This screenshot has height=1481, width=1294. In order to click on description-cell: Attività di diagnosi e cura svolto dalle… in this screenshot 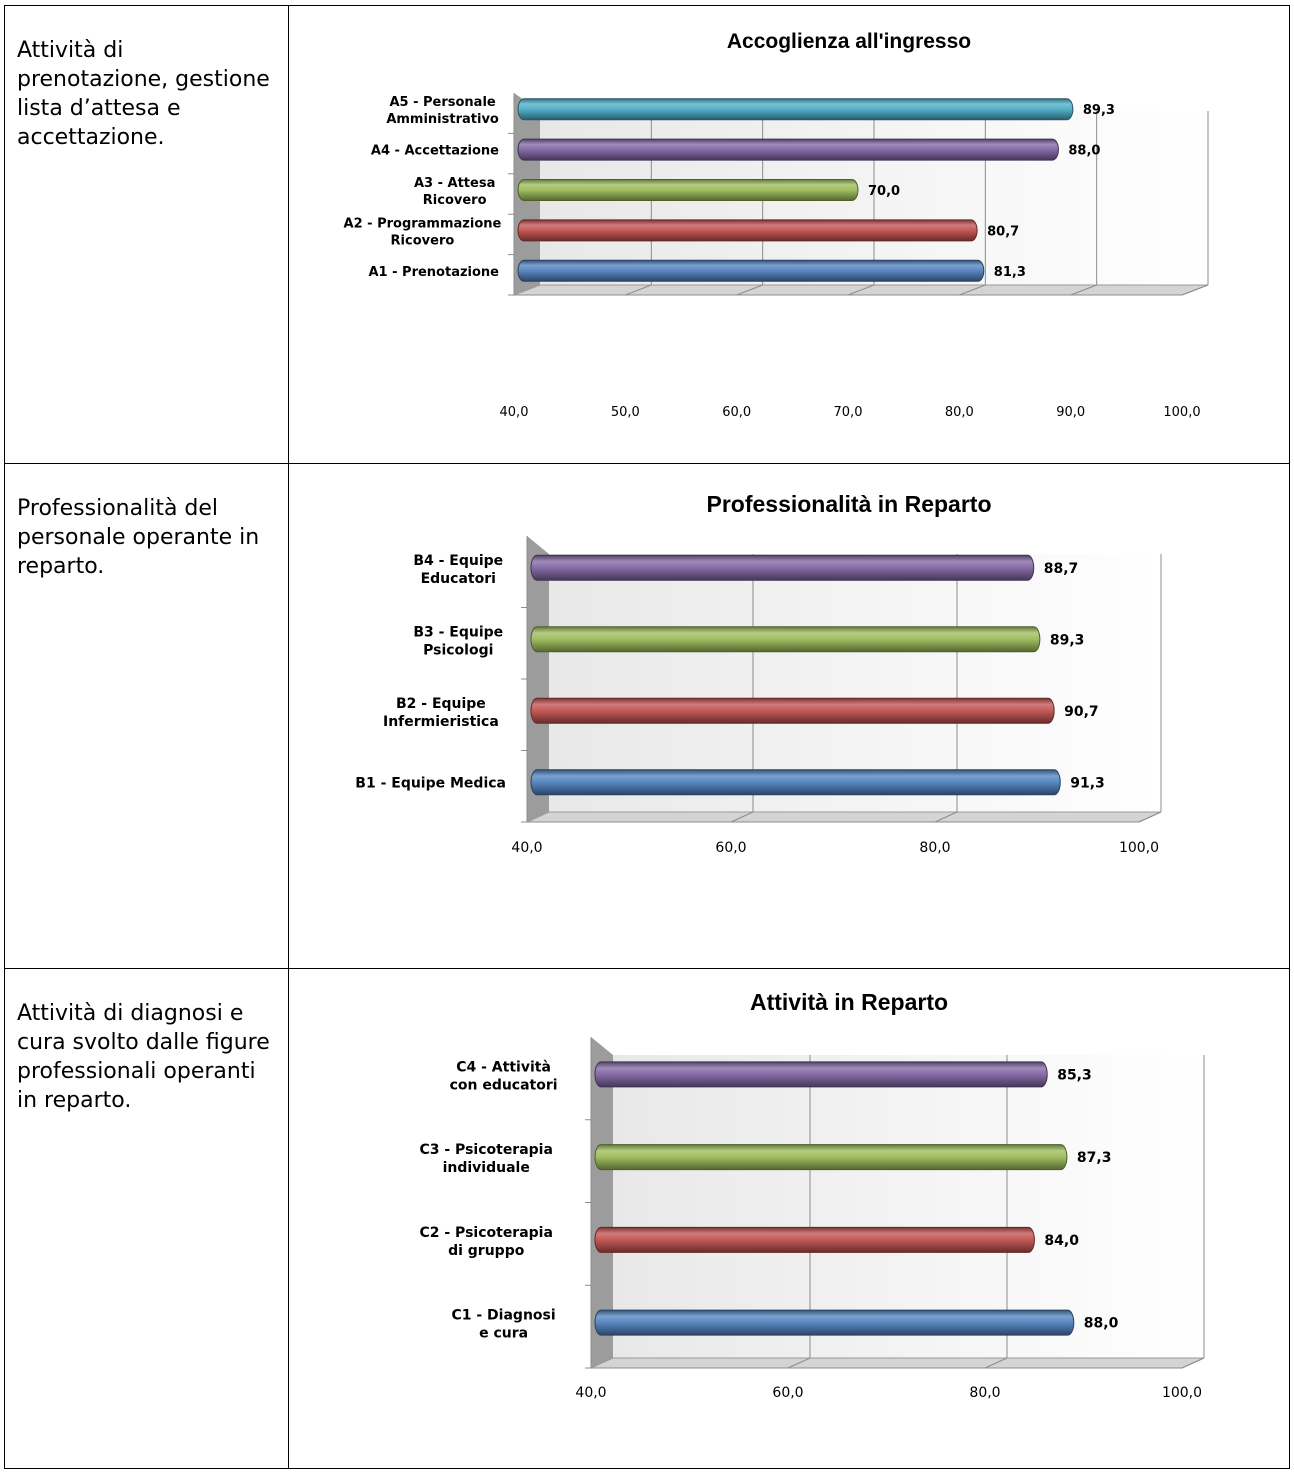, I will do `click(146, 1218)`.